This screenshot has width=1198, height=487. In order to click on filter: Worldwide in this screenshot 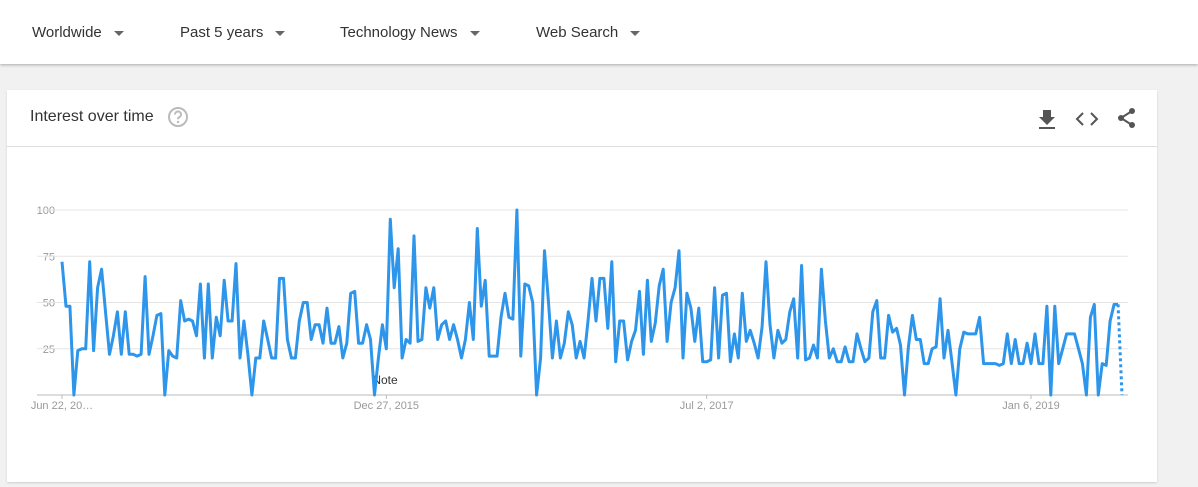, I will do `click(78, 32)`.